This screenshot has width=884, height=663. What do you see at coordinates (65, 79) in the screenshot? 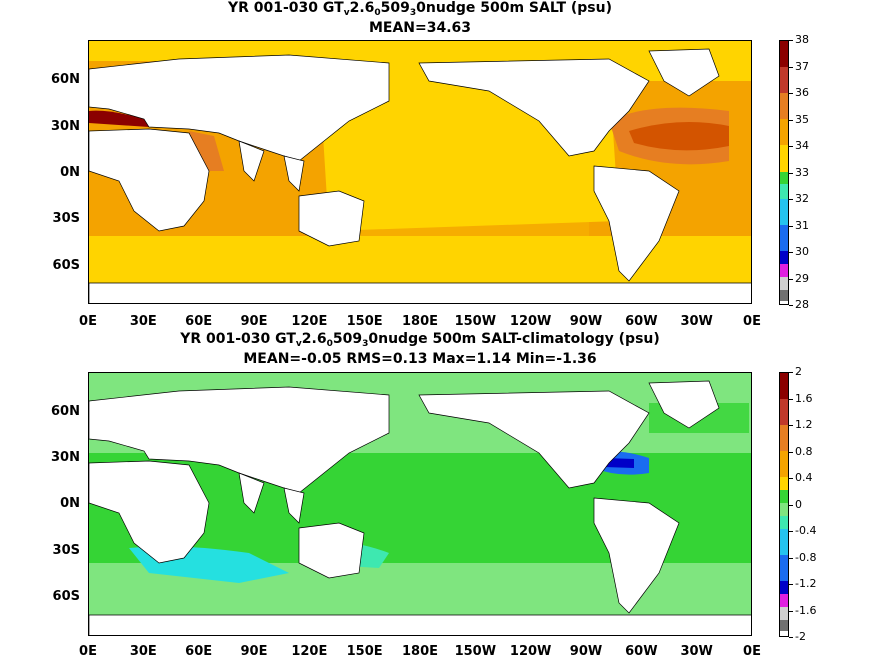
I see `panel1-lat-60n: 60N` at bounding box center [65, 79].